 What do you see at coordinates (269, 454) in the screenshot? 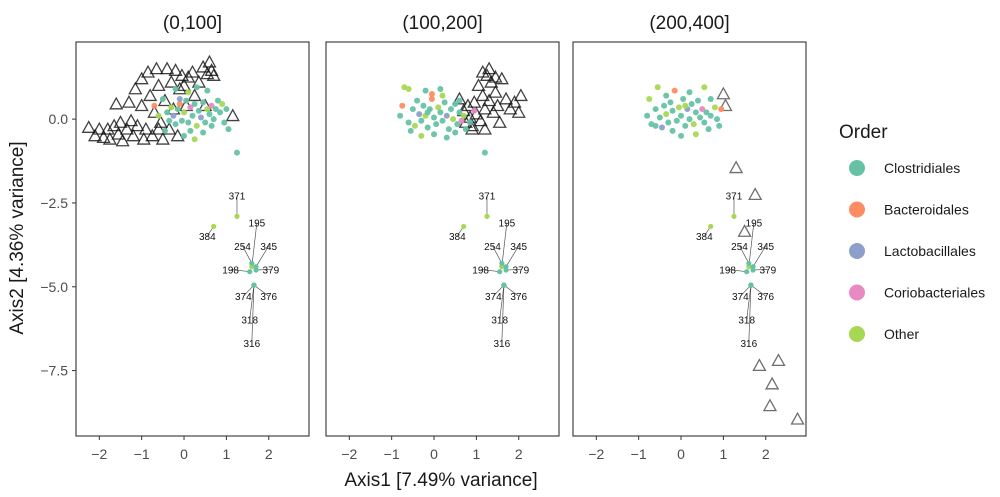
I see `x-tick-label: 2` at bounding box center [269, 454].